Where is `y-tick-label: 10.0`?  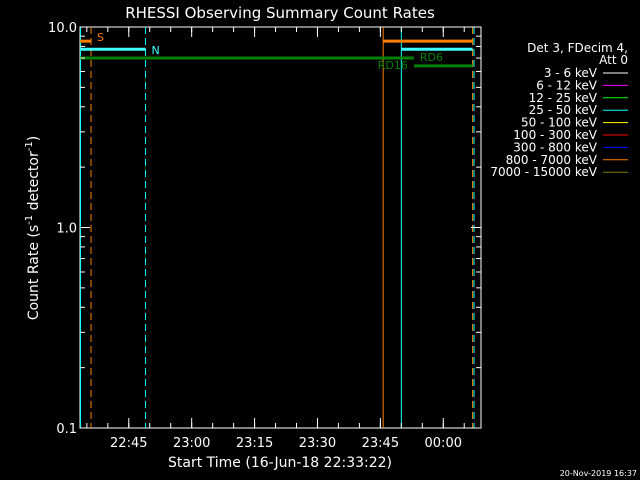 y-tick-label: 10.0 is located at coordinates (62, 28).